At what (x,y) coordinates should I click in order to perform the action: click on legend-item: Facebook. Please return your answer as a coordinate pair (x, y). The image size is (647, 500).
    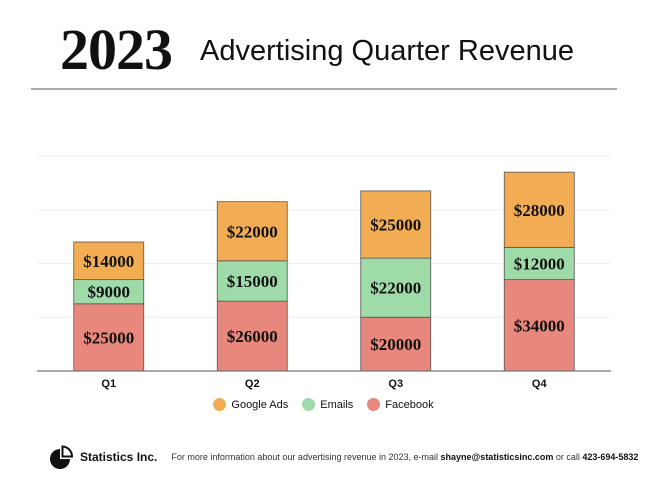
    Looking at the image, I should click on (400, 404).